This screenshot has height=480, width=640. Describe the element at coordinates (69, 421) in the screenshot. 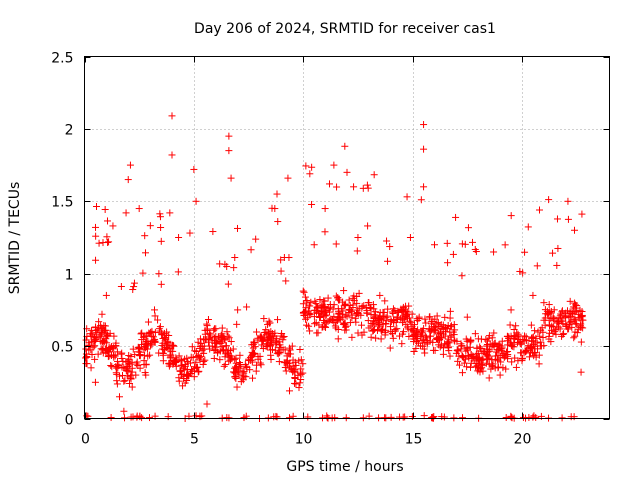

I see `y-tick-label: 0` at that location.